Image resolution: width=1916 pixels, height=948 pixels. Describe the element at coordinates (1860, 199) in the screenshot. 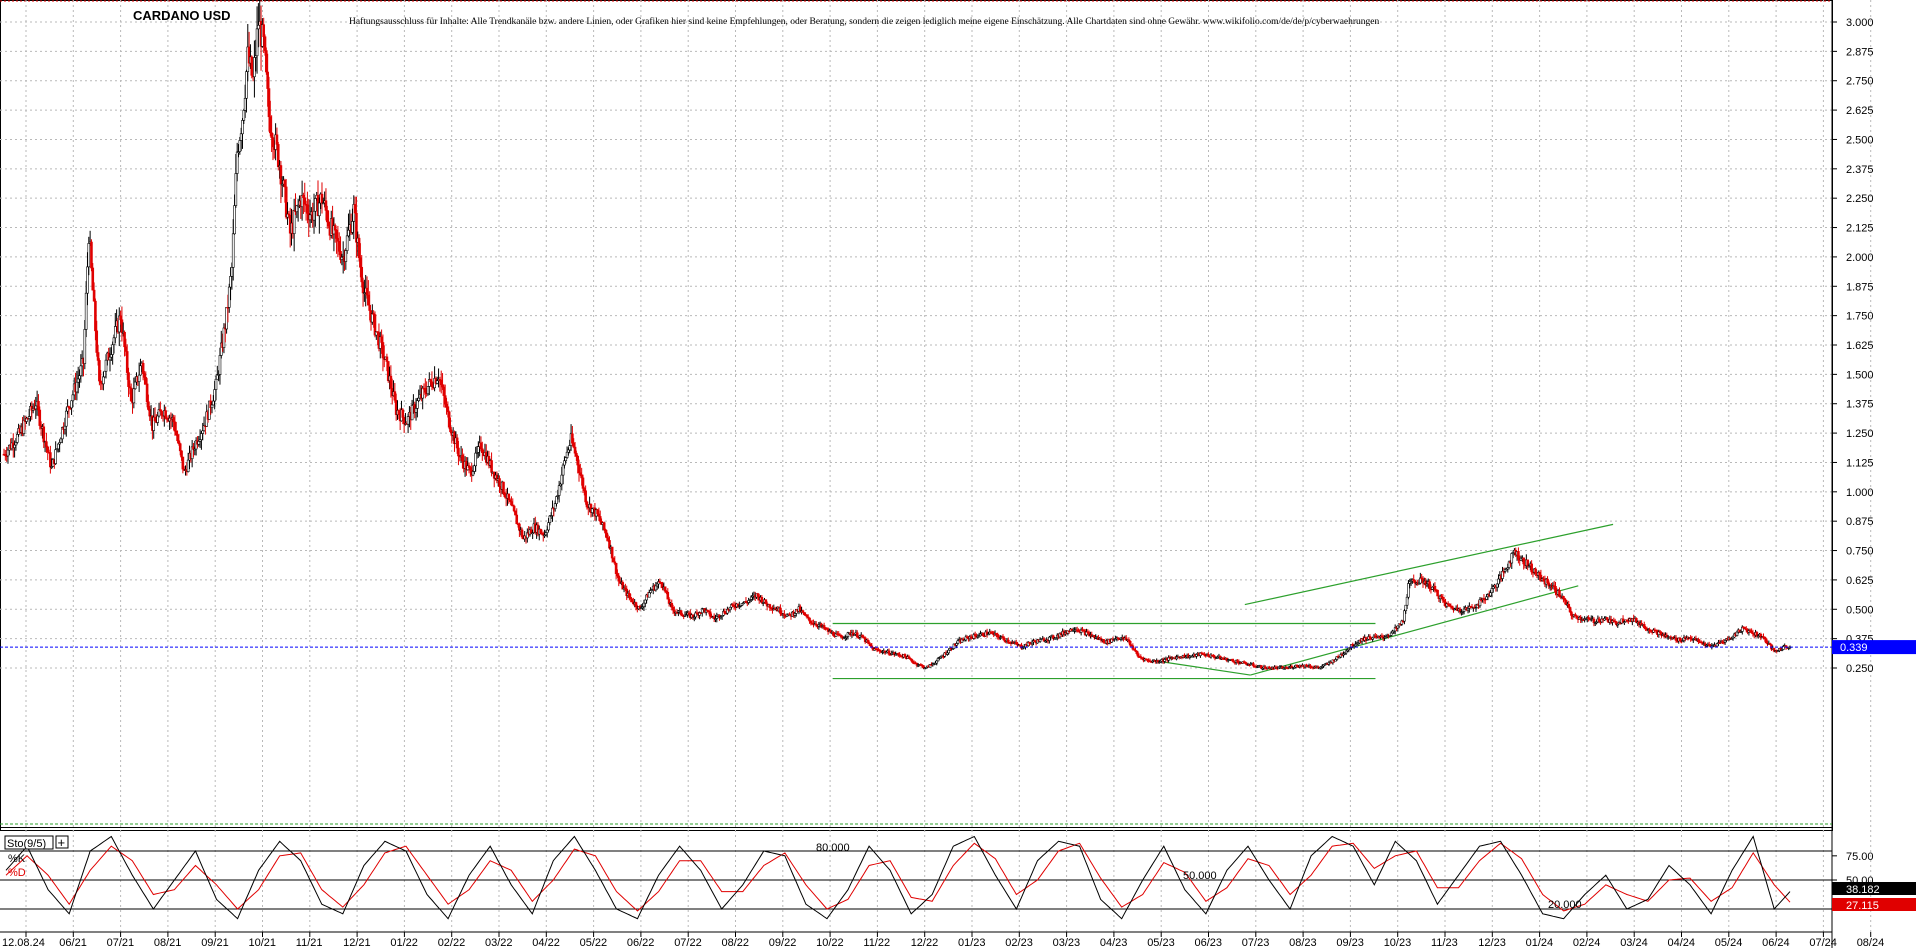

I see `y-tick-label: 2.250` at that location.